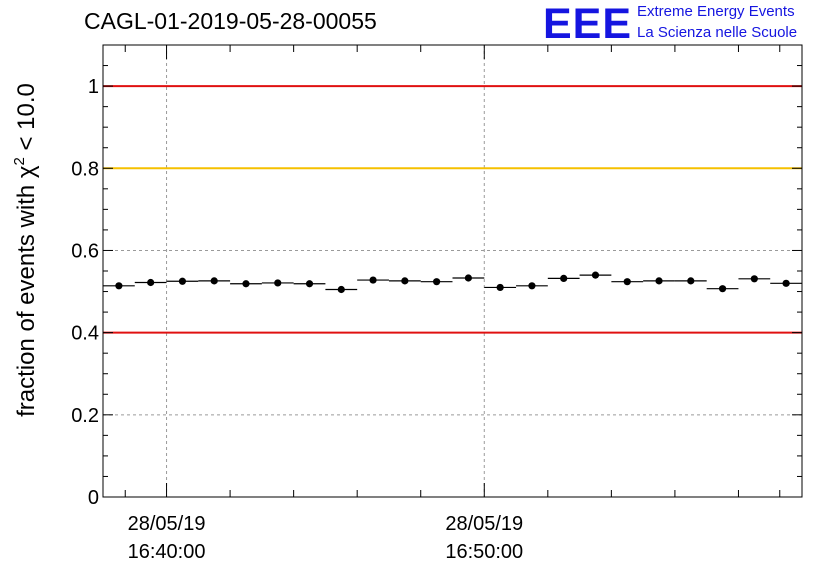 The width and height of the screenshot is (836, 572). I want to click on x-tick-time-label: 16:40:00, so click(167, 552).